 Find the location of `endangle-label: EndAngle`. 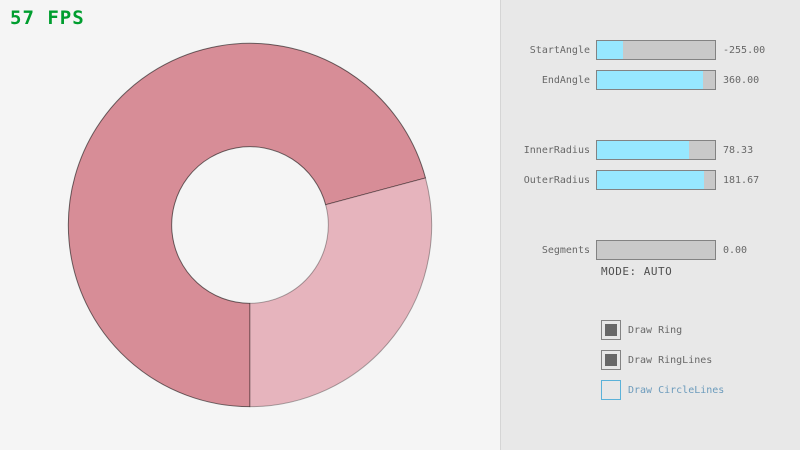

endangle-label: EndAngle is located at coordinates (565, 80).